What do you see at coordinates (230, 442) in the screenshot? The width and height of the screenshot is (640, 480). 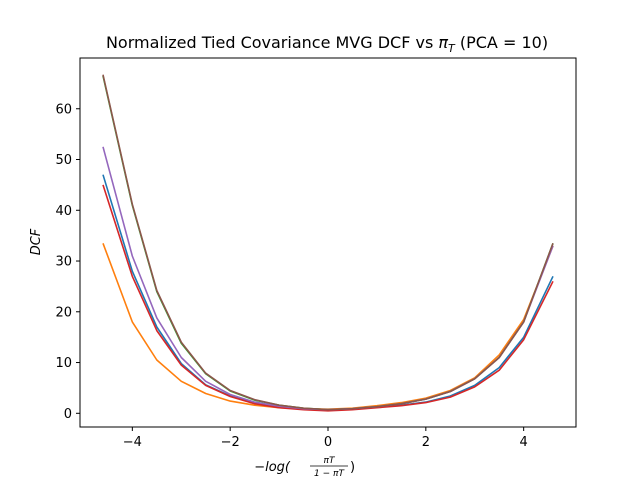 I see `x-tick-label: −2` at bounding box center [230, 442].